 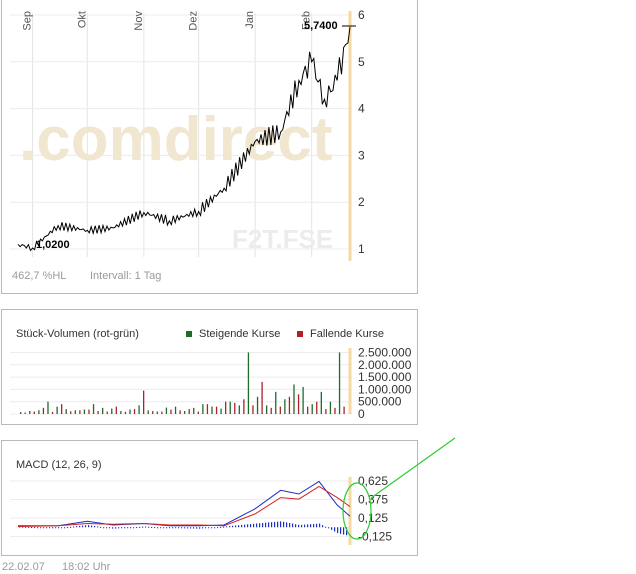 What do you see at coordinates (181, 383) in the screenshot?
I see `volume-grid` at bounding box center [181, 383].